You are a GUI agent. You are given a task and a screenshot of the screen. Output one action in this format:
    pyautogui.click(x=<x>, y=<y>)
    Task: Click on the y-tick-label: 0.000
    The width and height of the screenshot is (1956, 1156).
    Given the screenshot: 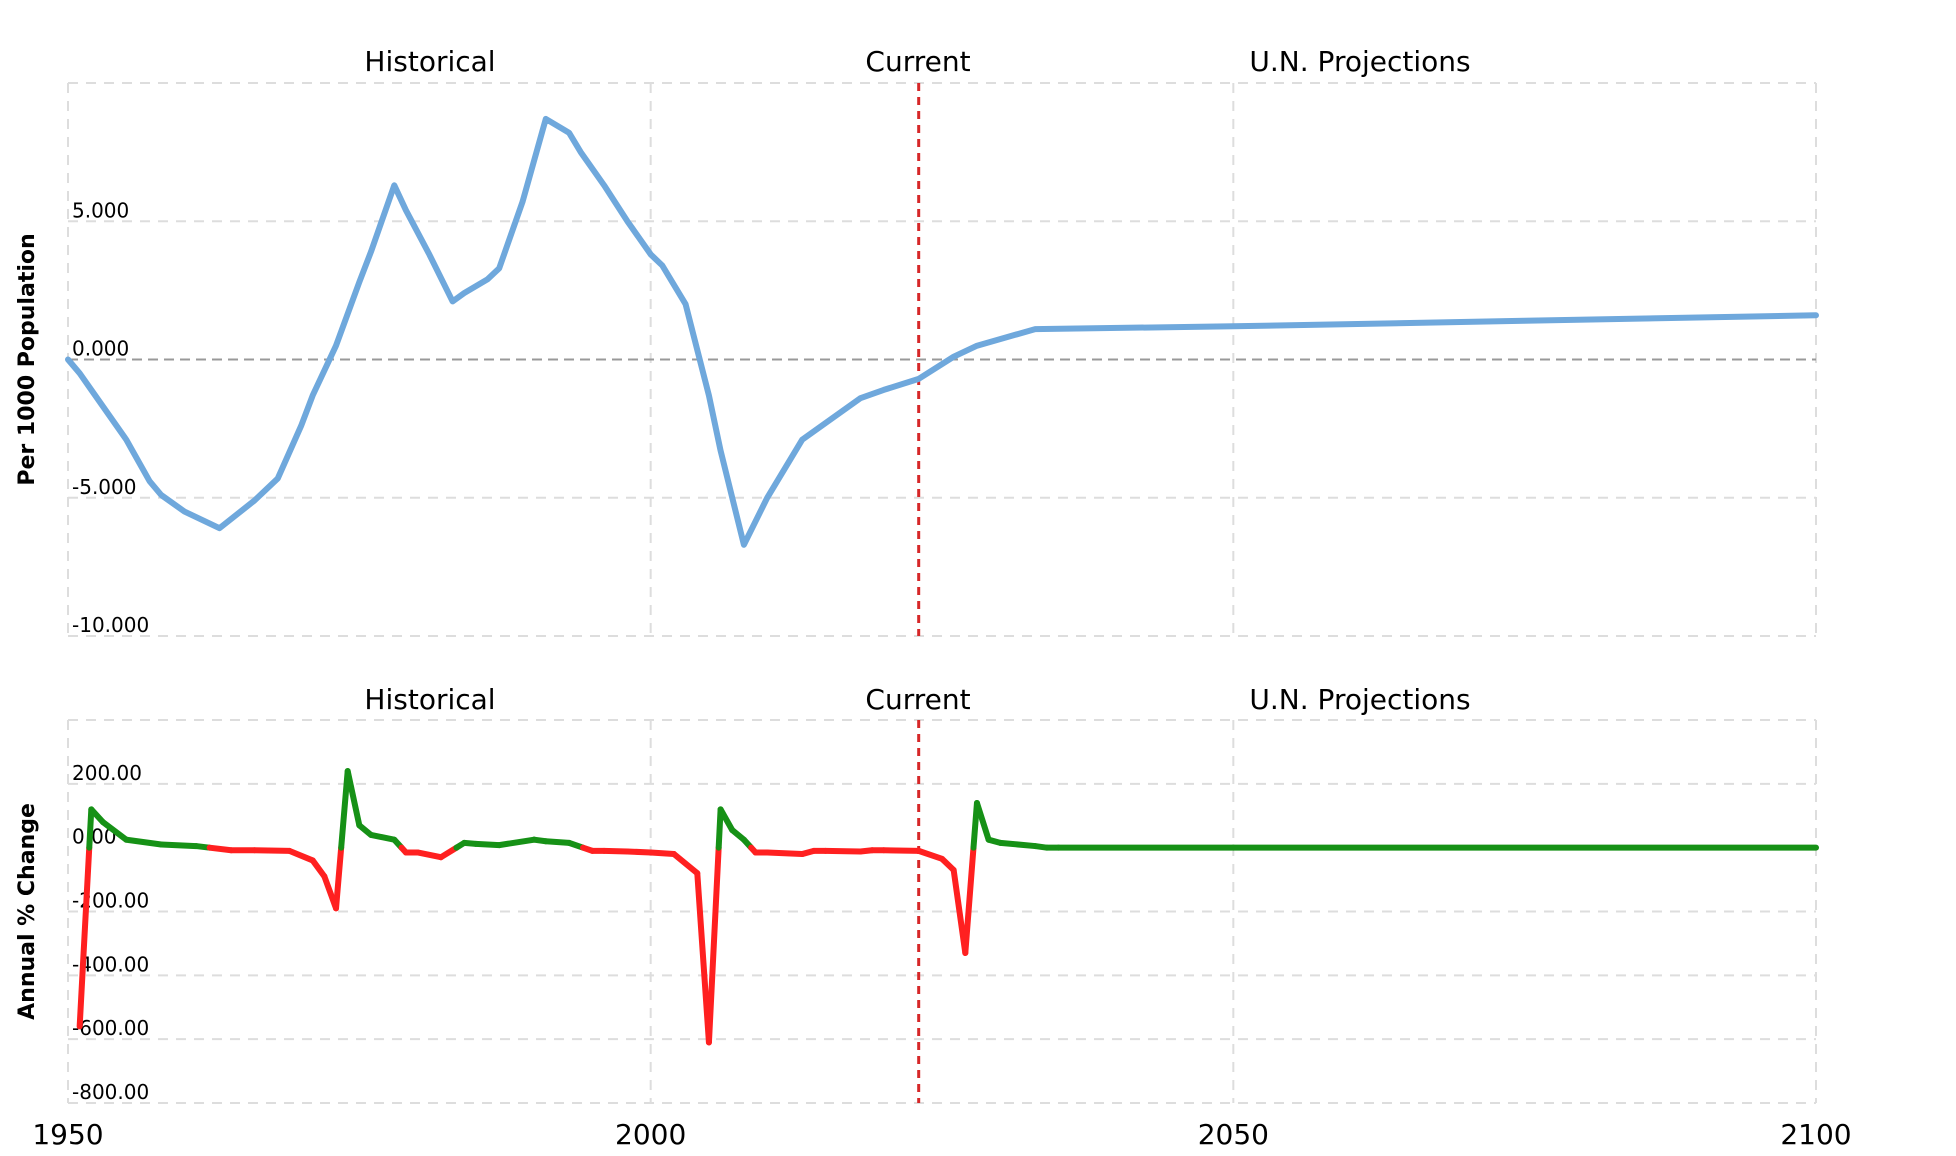 What is the action you would take?
    pyautogui.click(x=100, y=349)
    